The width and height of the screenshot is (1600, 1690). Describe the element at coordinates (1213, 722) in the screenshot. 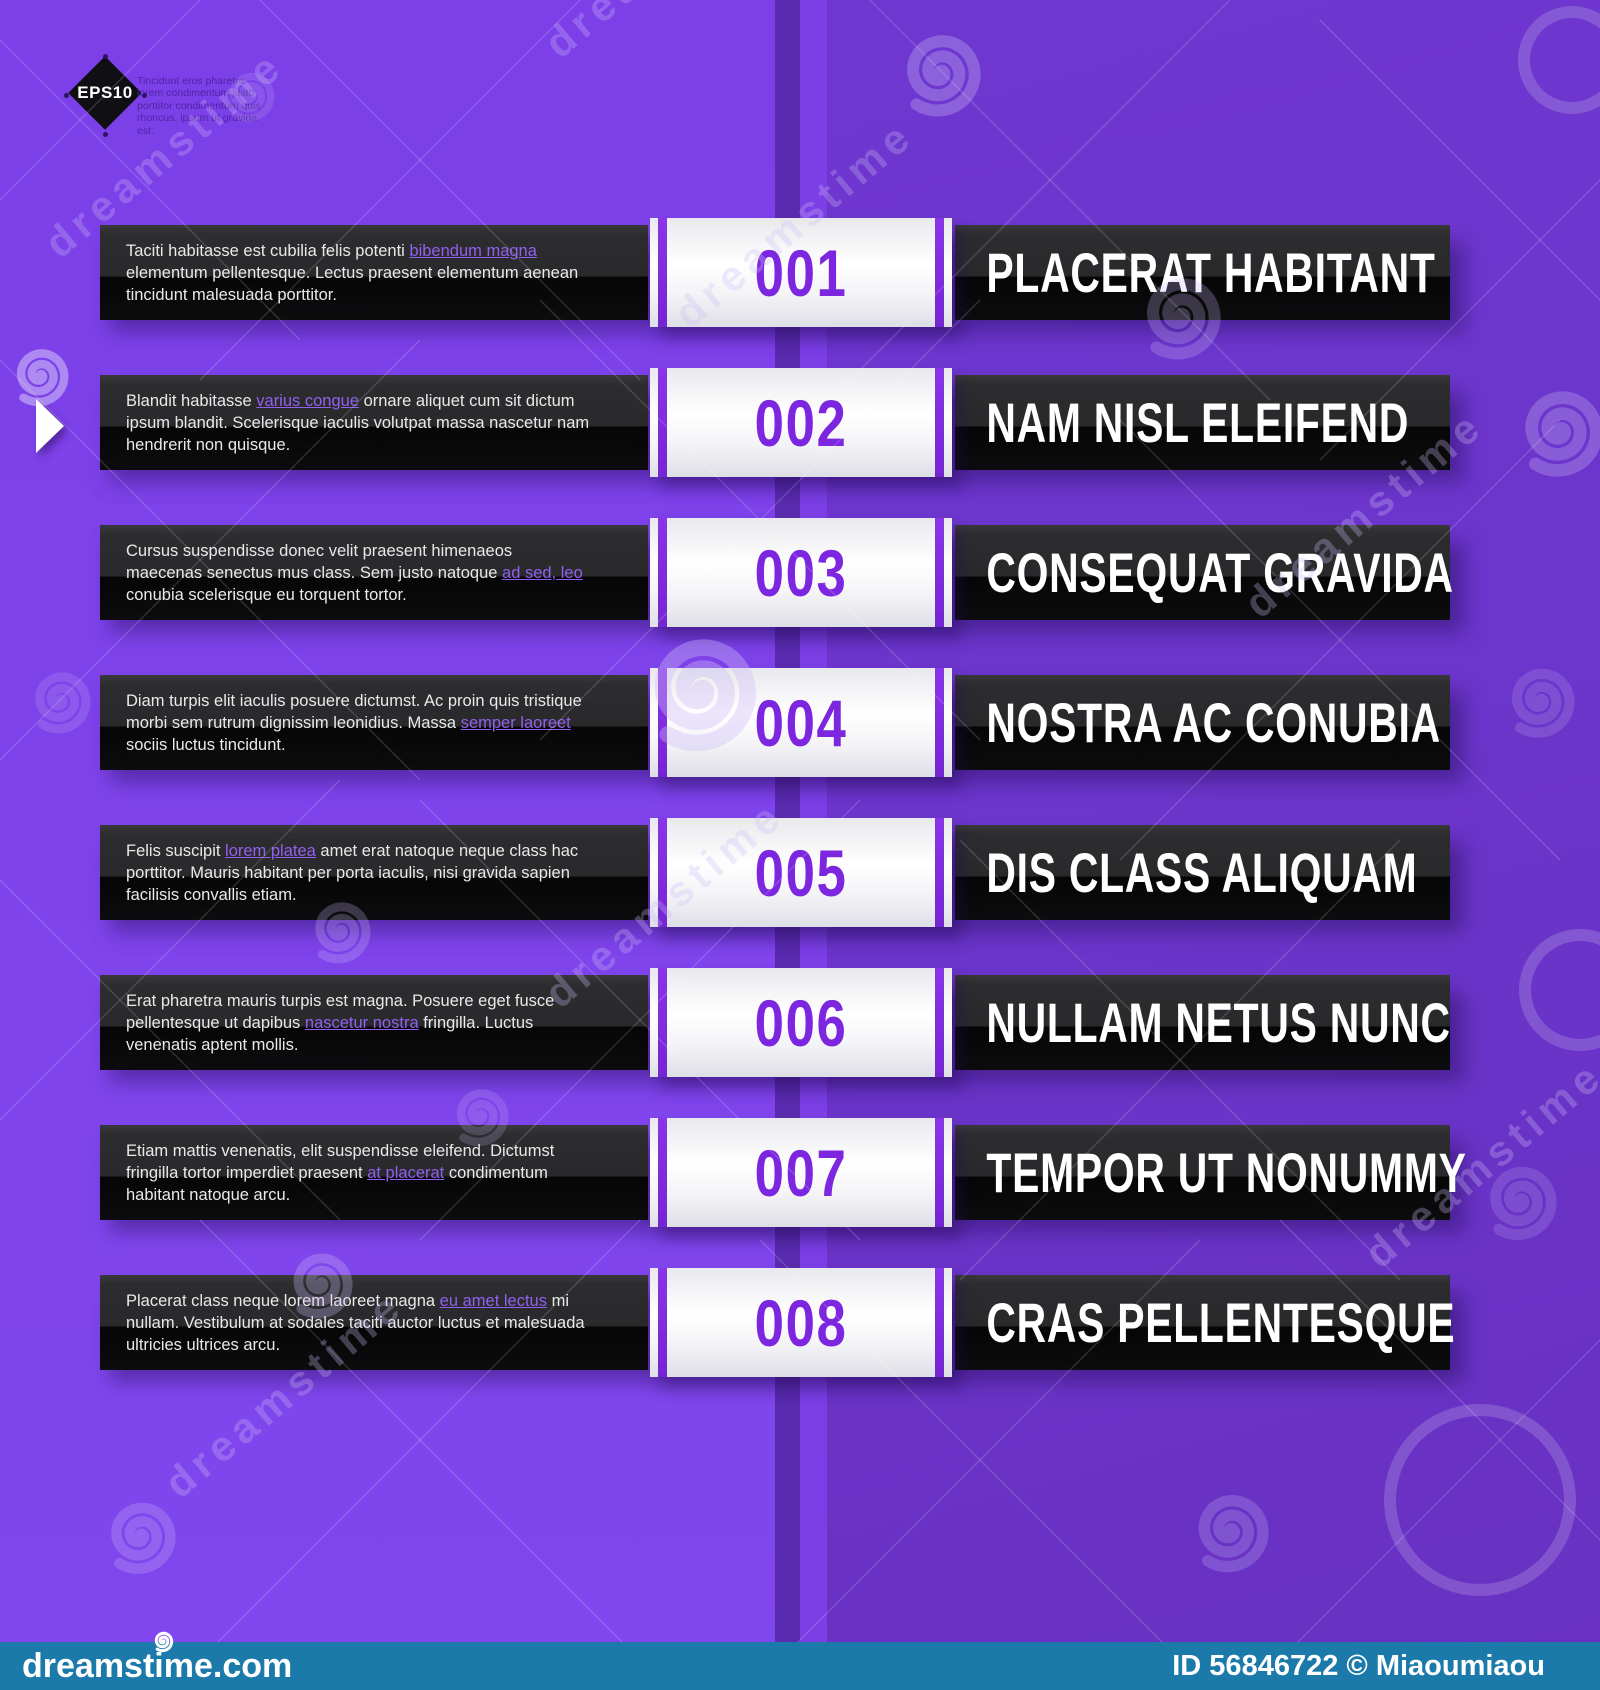

I see `title-text: NOSTRA AC CONUBIA` at that location.